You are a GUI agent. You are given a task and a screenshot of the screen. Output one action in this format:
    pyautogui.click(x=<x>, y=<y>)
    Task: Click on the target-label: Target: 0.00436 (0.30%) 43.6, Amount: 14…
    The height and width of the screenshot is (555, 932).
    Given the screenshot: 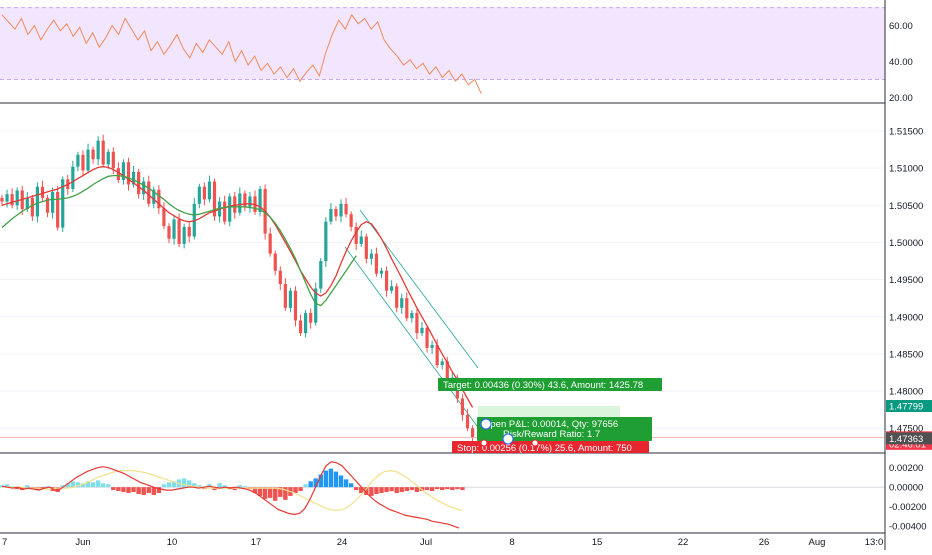 What is the action you would take?
    pyautogui.click(x=543, y=385)
    